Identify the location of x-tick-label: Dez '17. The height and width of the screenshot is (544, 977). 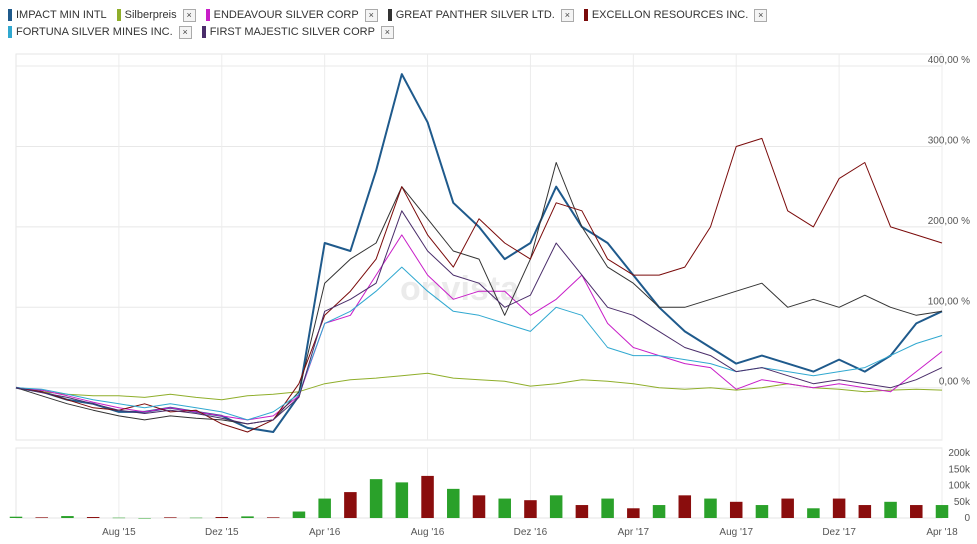
(839, 532).